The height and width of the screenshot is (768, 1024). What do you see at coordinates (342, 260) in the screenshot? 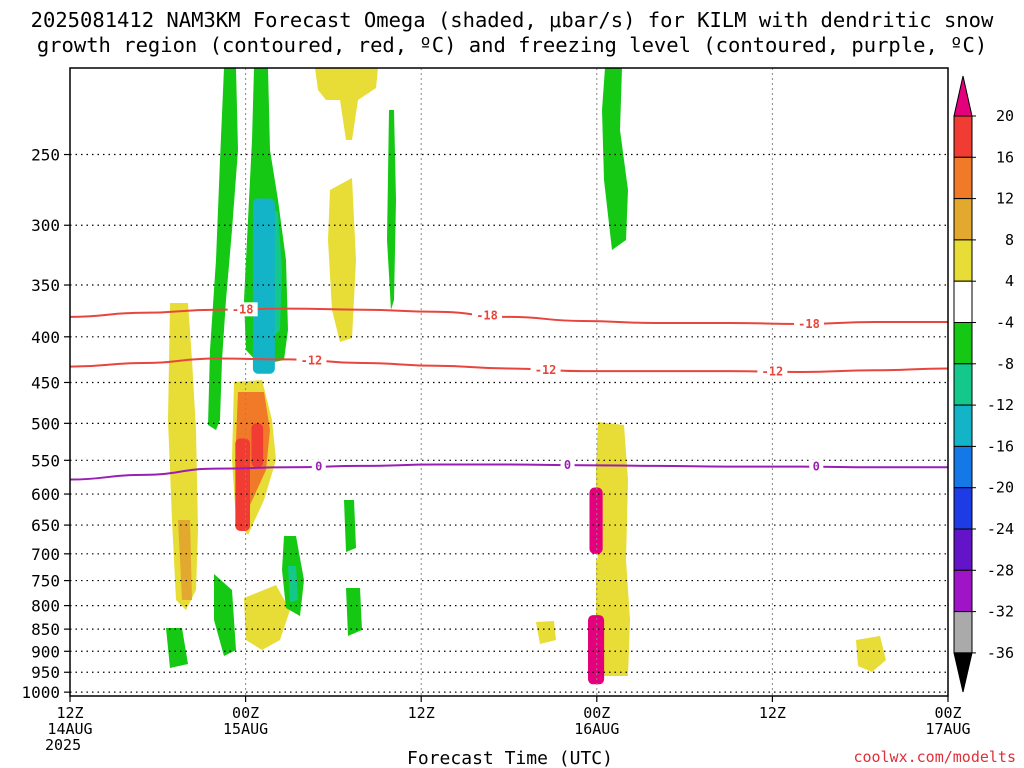
I see `omega-yellow-mid` at bounding box center [342, 260].